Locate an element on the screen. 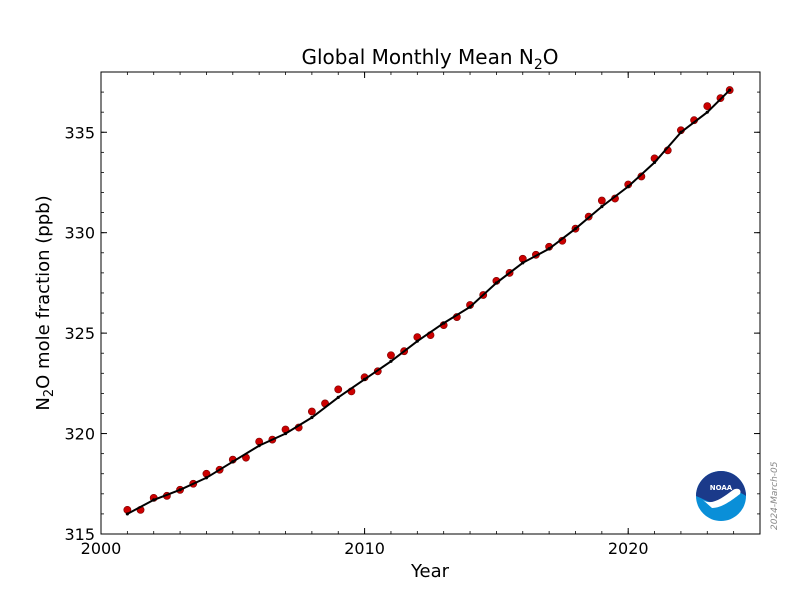  logo-text: NOAA is located at coordinates (721, 488).